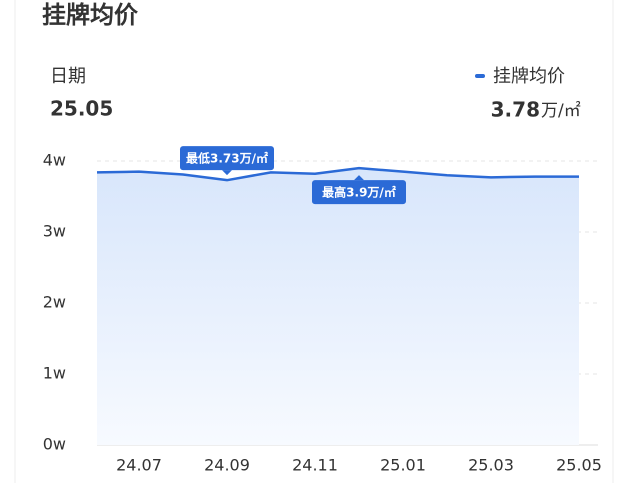  What do you see at coordinates (54, 373) in the screenshot?
I see `y-tick-label: 1w` at bounding box center [54, 373].